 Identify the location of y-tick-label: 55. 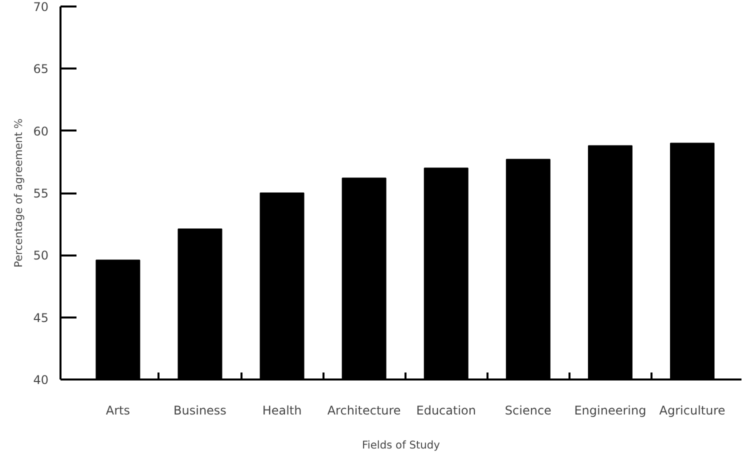
(41, 193).